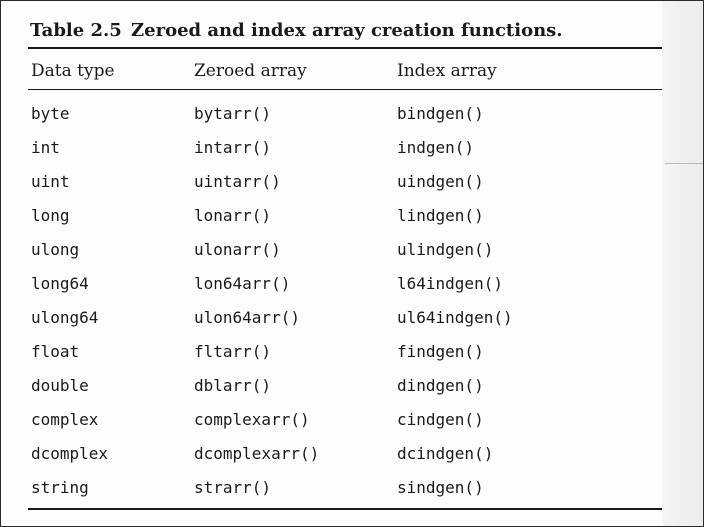  What do you see at coordinates (331, 288) in the screenshot?
I see `table-row: long64 lon64arr() l64indgen()` at bounding box center [331, 288].